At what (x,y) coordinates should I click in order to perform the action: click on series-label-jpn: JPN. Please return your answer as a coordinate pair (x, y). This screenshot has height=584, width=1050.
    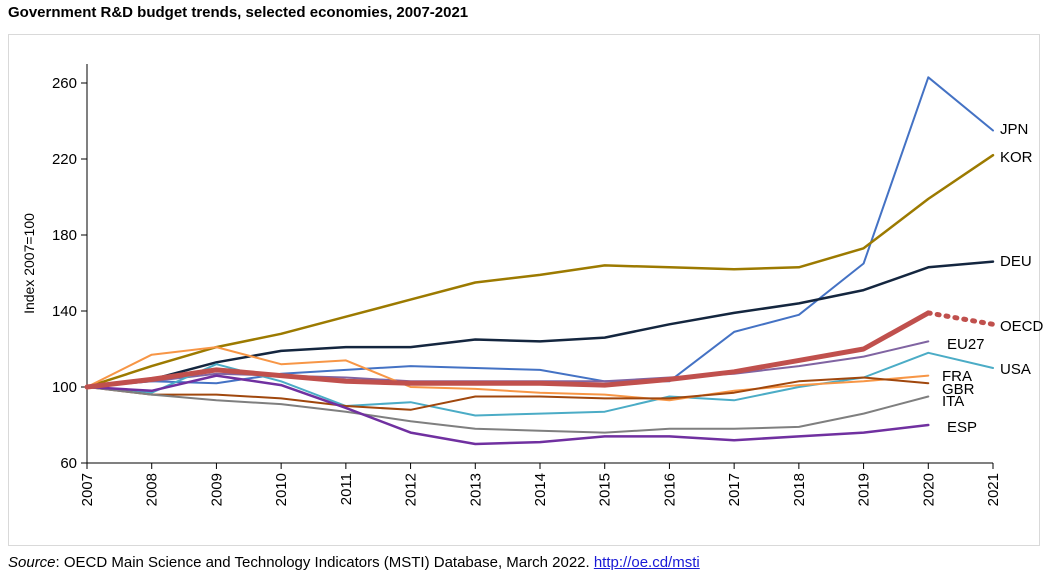
    Looking at the image, I should click on (1014, 129).